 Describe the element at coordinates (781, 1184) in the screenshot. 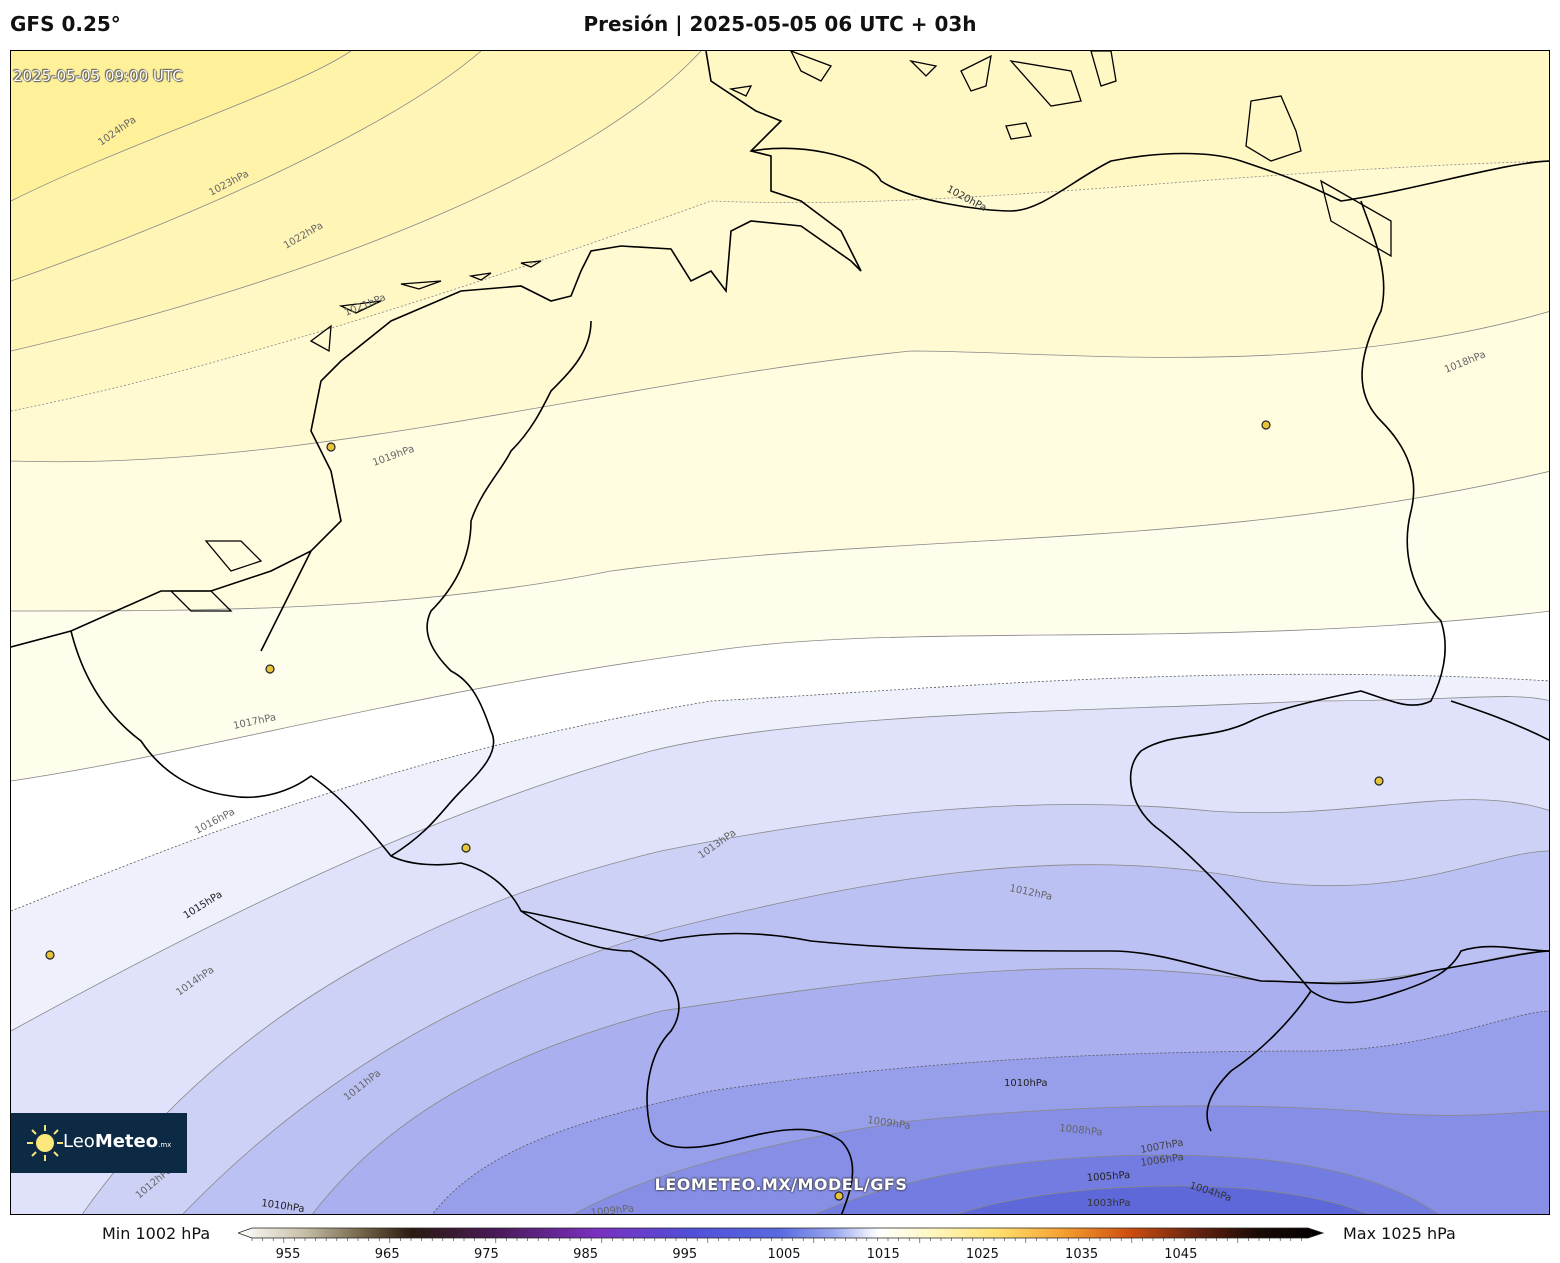

I see `source-watermark: LEOMETEO.MX/MODEL/GFS` at that location.